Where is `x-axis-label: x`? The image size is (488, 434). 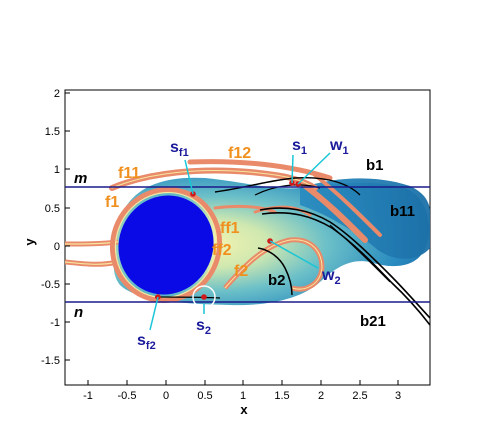
x-axis-label: x is located at coordinates (244, 409).